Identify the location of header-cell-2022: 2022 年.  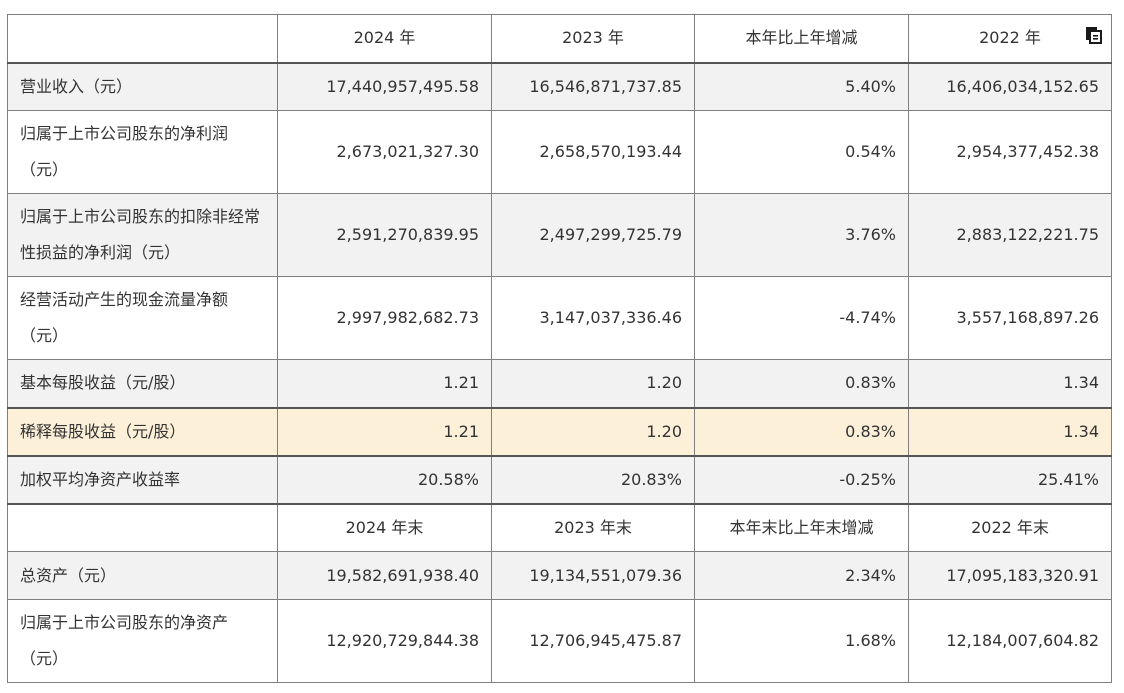
(1010, 38).